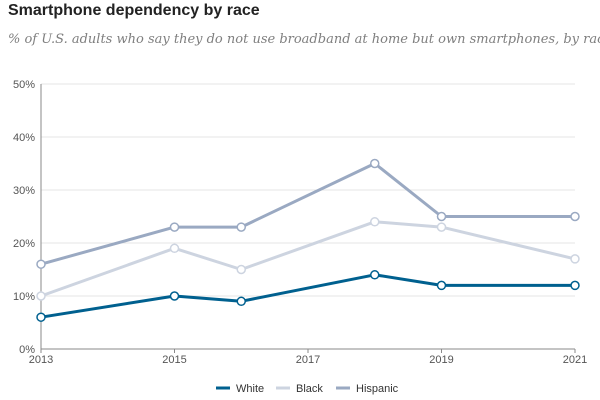 The height and width of the screenshot is (400, 600). I want to click on y-tick-label: 50%, so click(24, 85).